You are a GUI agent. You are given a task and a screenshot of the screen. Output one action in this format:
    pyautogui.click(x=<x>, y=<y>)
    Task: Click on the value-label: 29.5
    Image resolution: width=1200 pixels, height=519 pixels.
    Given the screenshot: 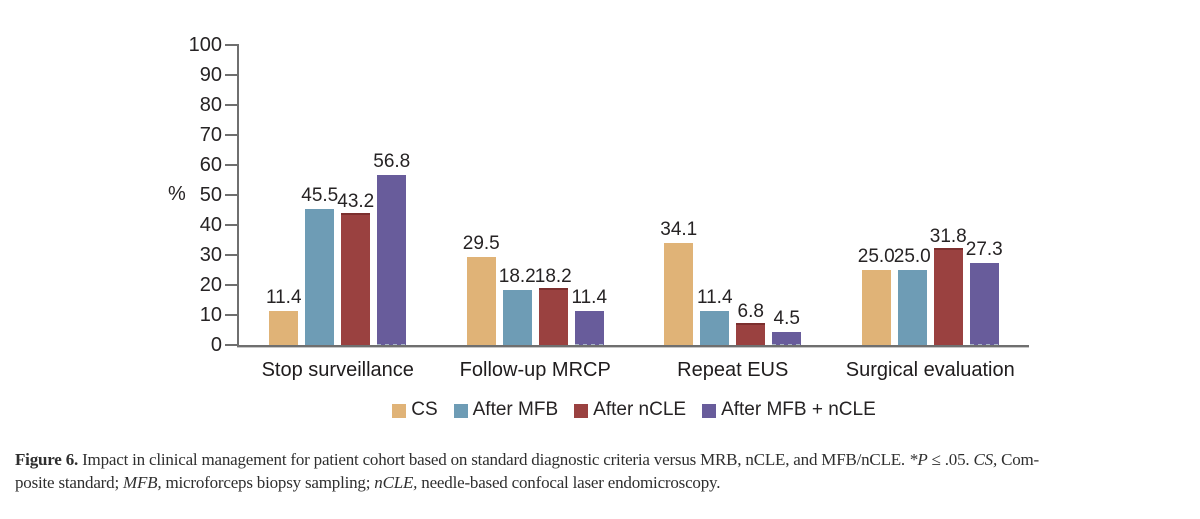 What is the action you would take?
    pyautogui.click(x=481, y=243)
    